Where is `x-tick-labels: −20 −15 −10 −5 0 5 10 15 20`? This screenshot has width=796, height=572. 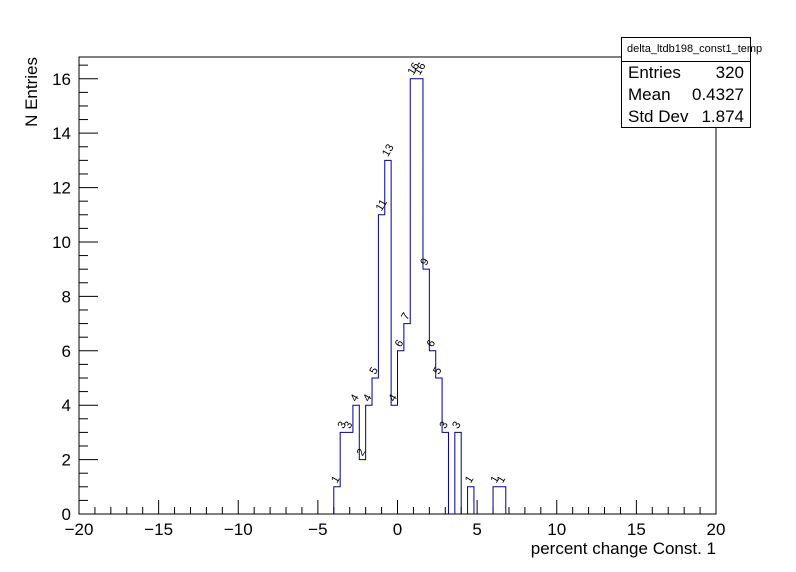
x-tick-labels: −20 −15 −10 −5 0 5 10 15 20 is located at coordinates (395, 529).